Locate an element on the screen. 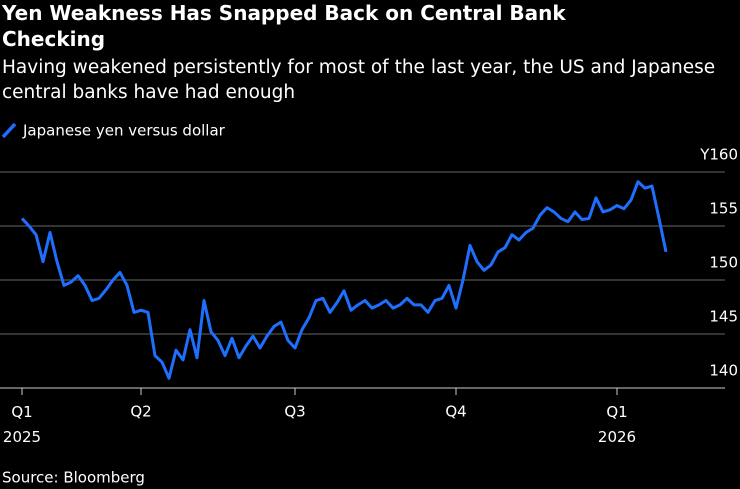  x-tick-label: Q4 is located at coordinates (455, 412).